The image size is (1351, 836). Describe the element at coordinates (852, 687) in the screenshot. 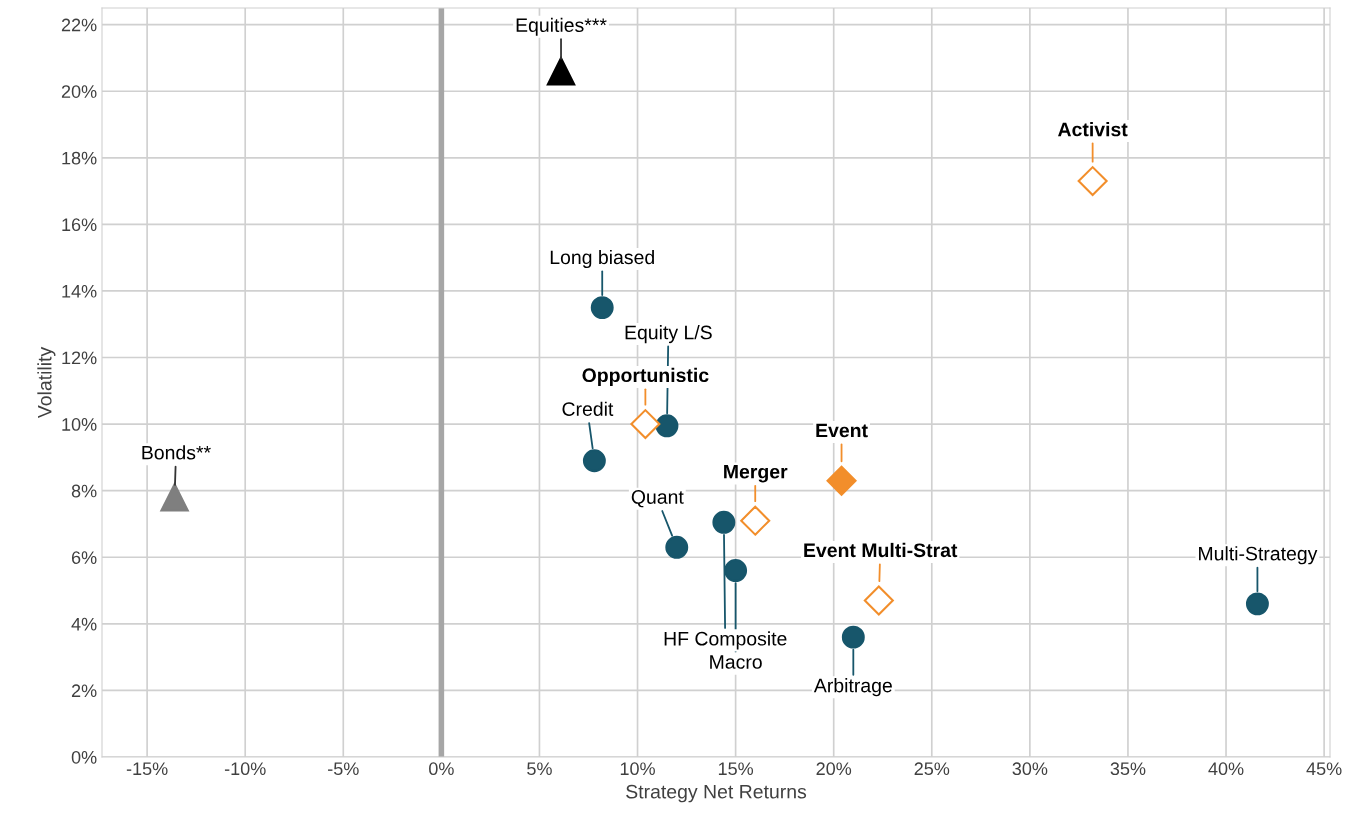

I see `legend-label: Arbitrage` at that location.